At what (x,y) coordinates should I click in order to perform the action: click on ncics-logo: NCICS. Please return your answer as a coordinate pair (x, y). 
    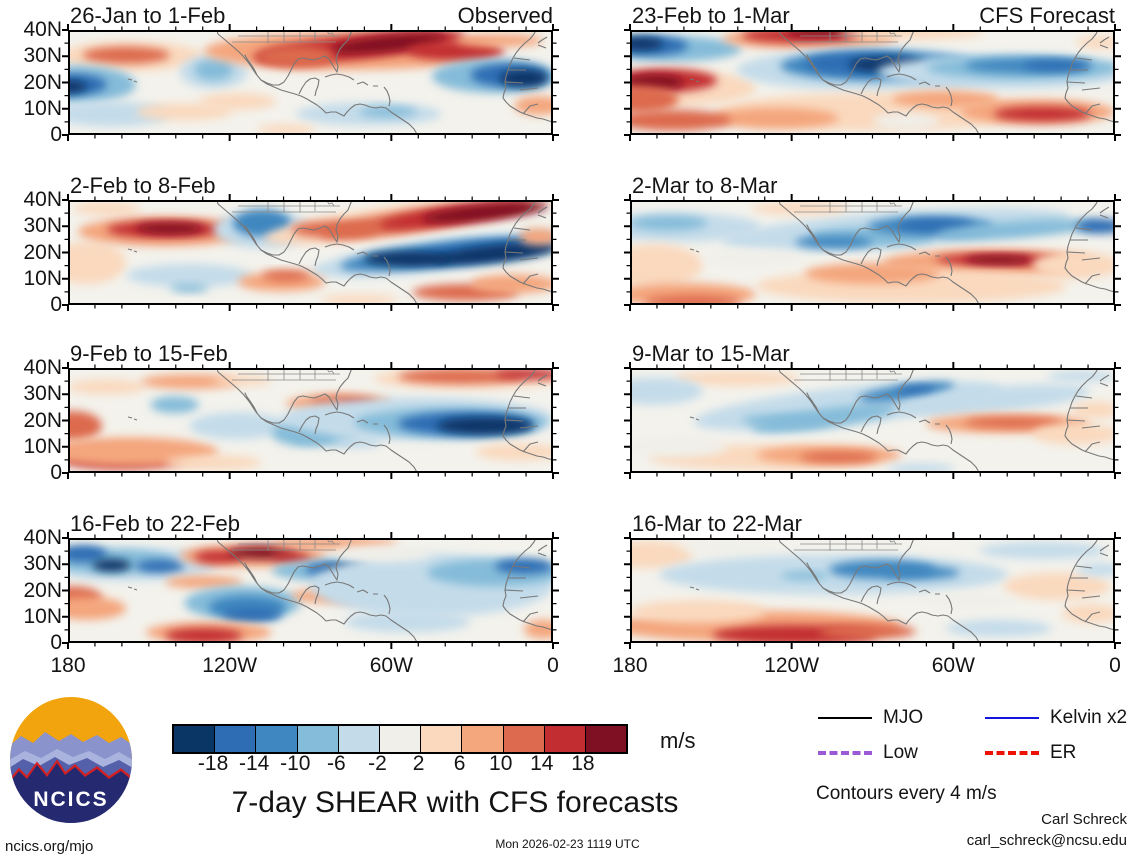
    Looking at the image, I should click on (71, 760).